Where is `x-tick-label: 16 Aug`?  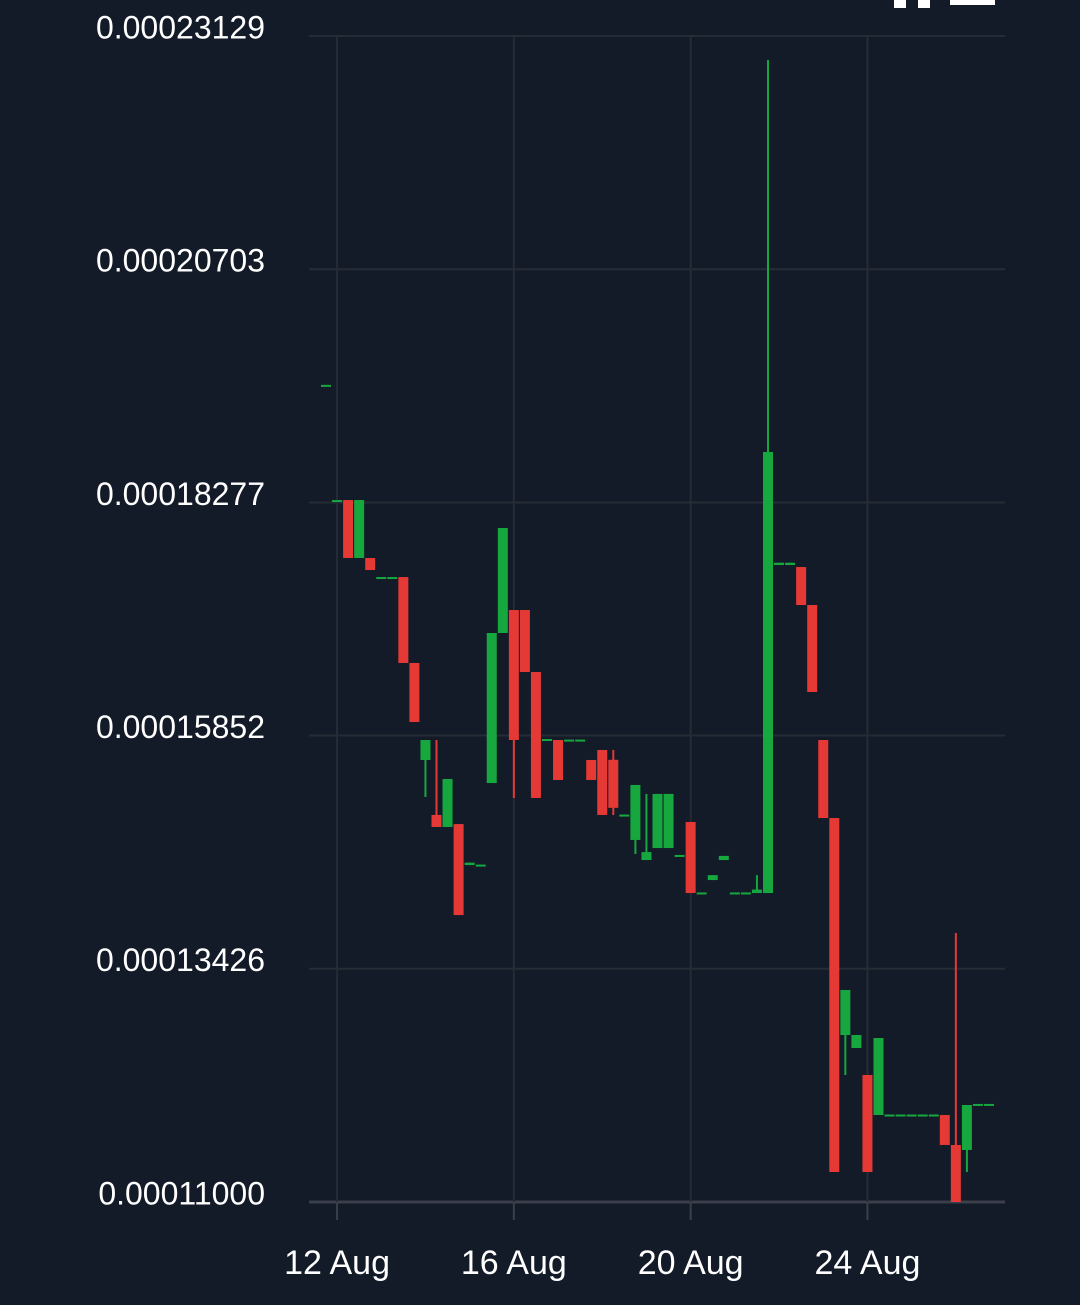
x-tick-label: 16 Aug is located at coordinates (514, 1263).